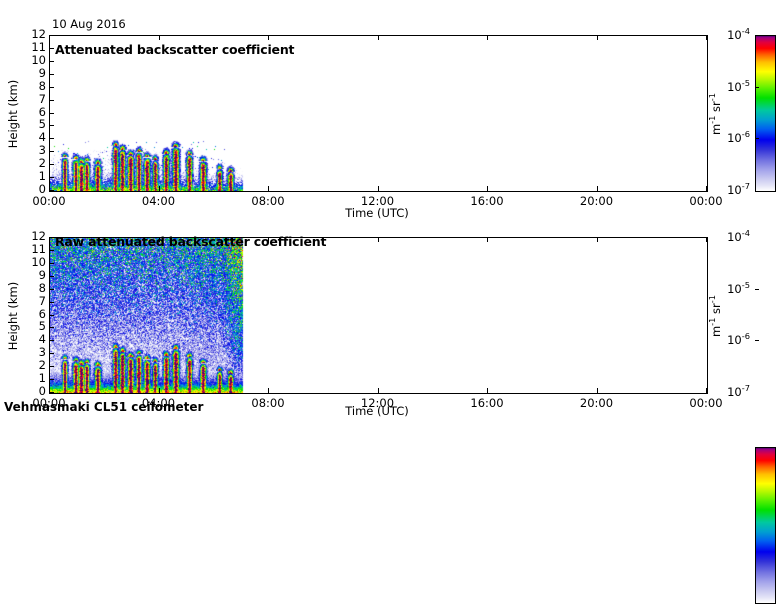 The height and width of the screenshot is (604, 780). Describe the element at coordinates (42, 98) in the screenshot. I see `y-tick-label: 7` at that location.